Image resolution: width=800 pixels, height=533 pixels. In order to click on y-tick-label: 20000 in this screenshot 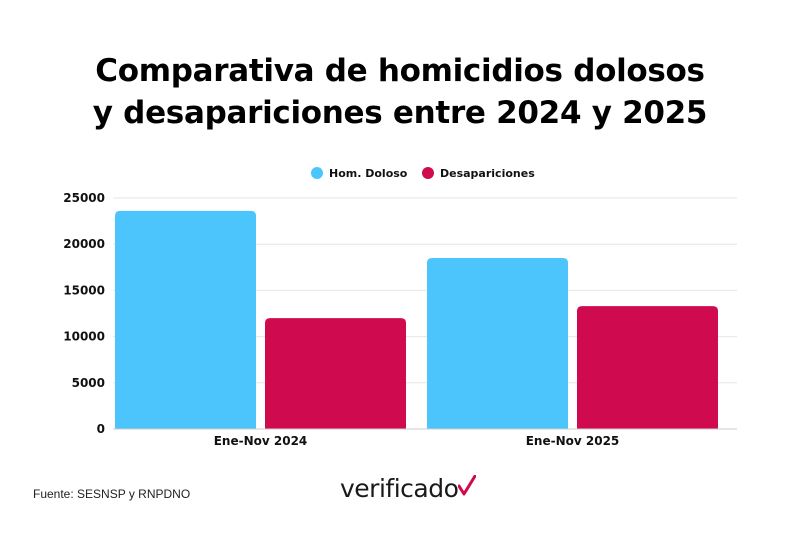, I will do `click(84, 244)`.